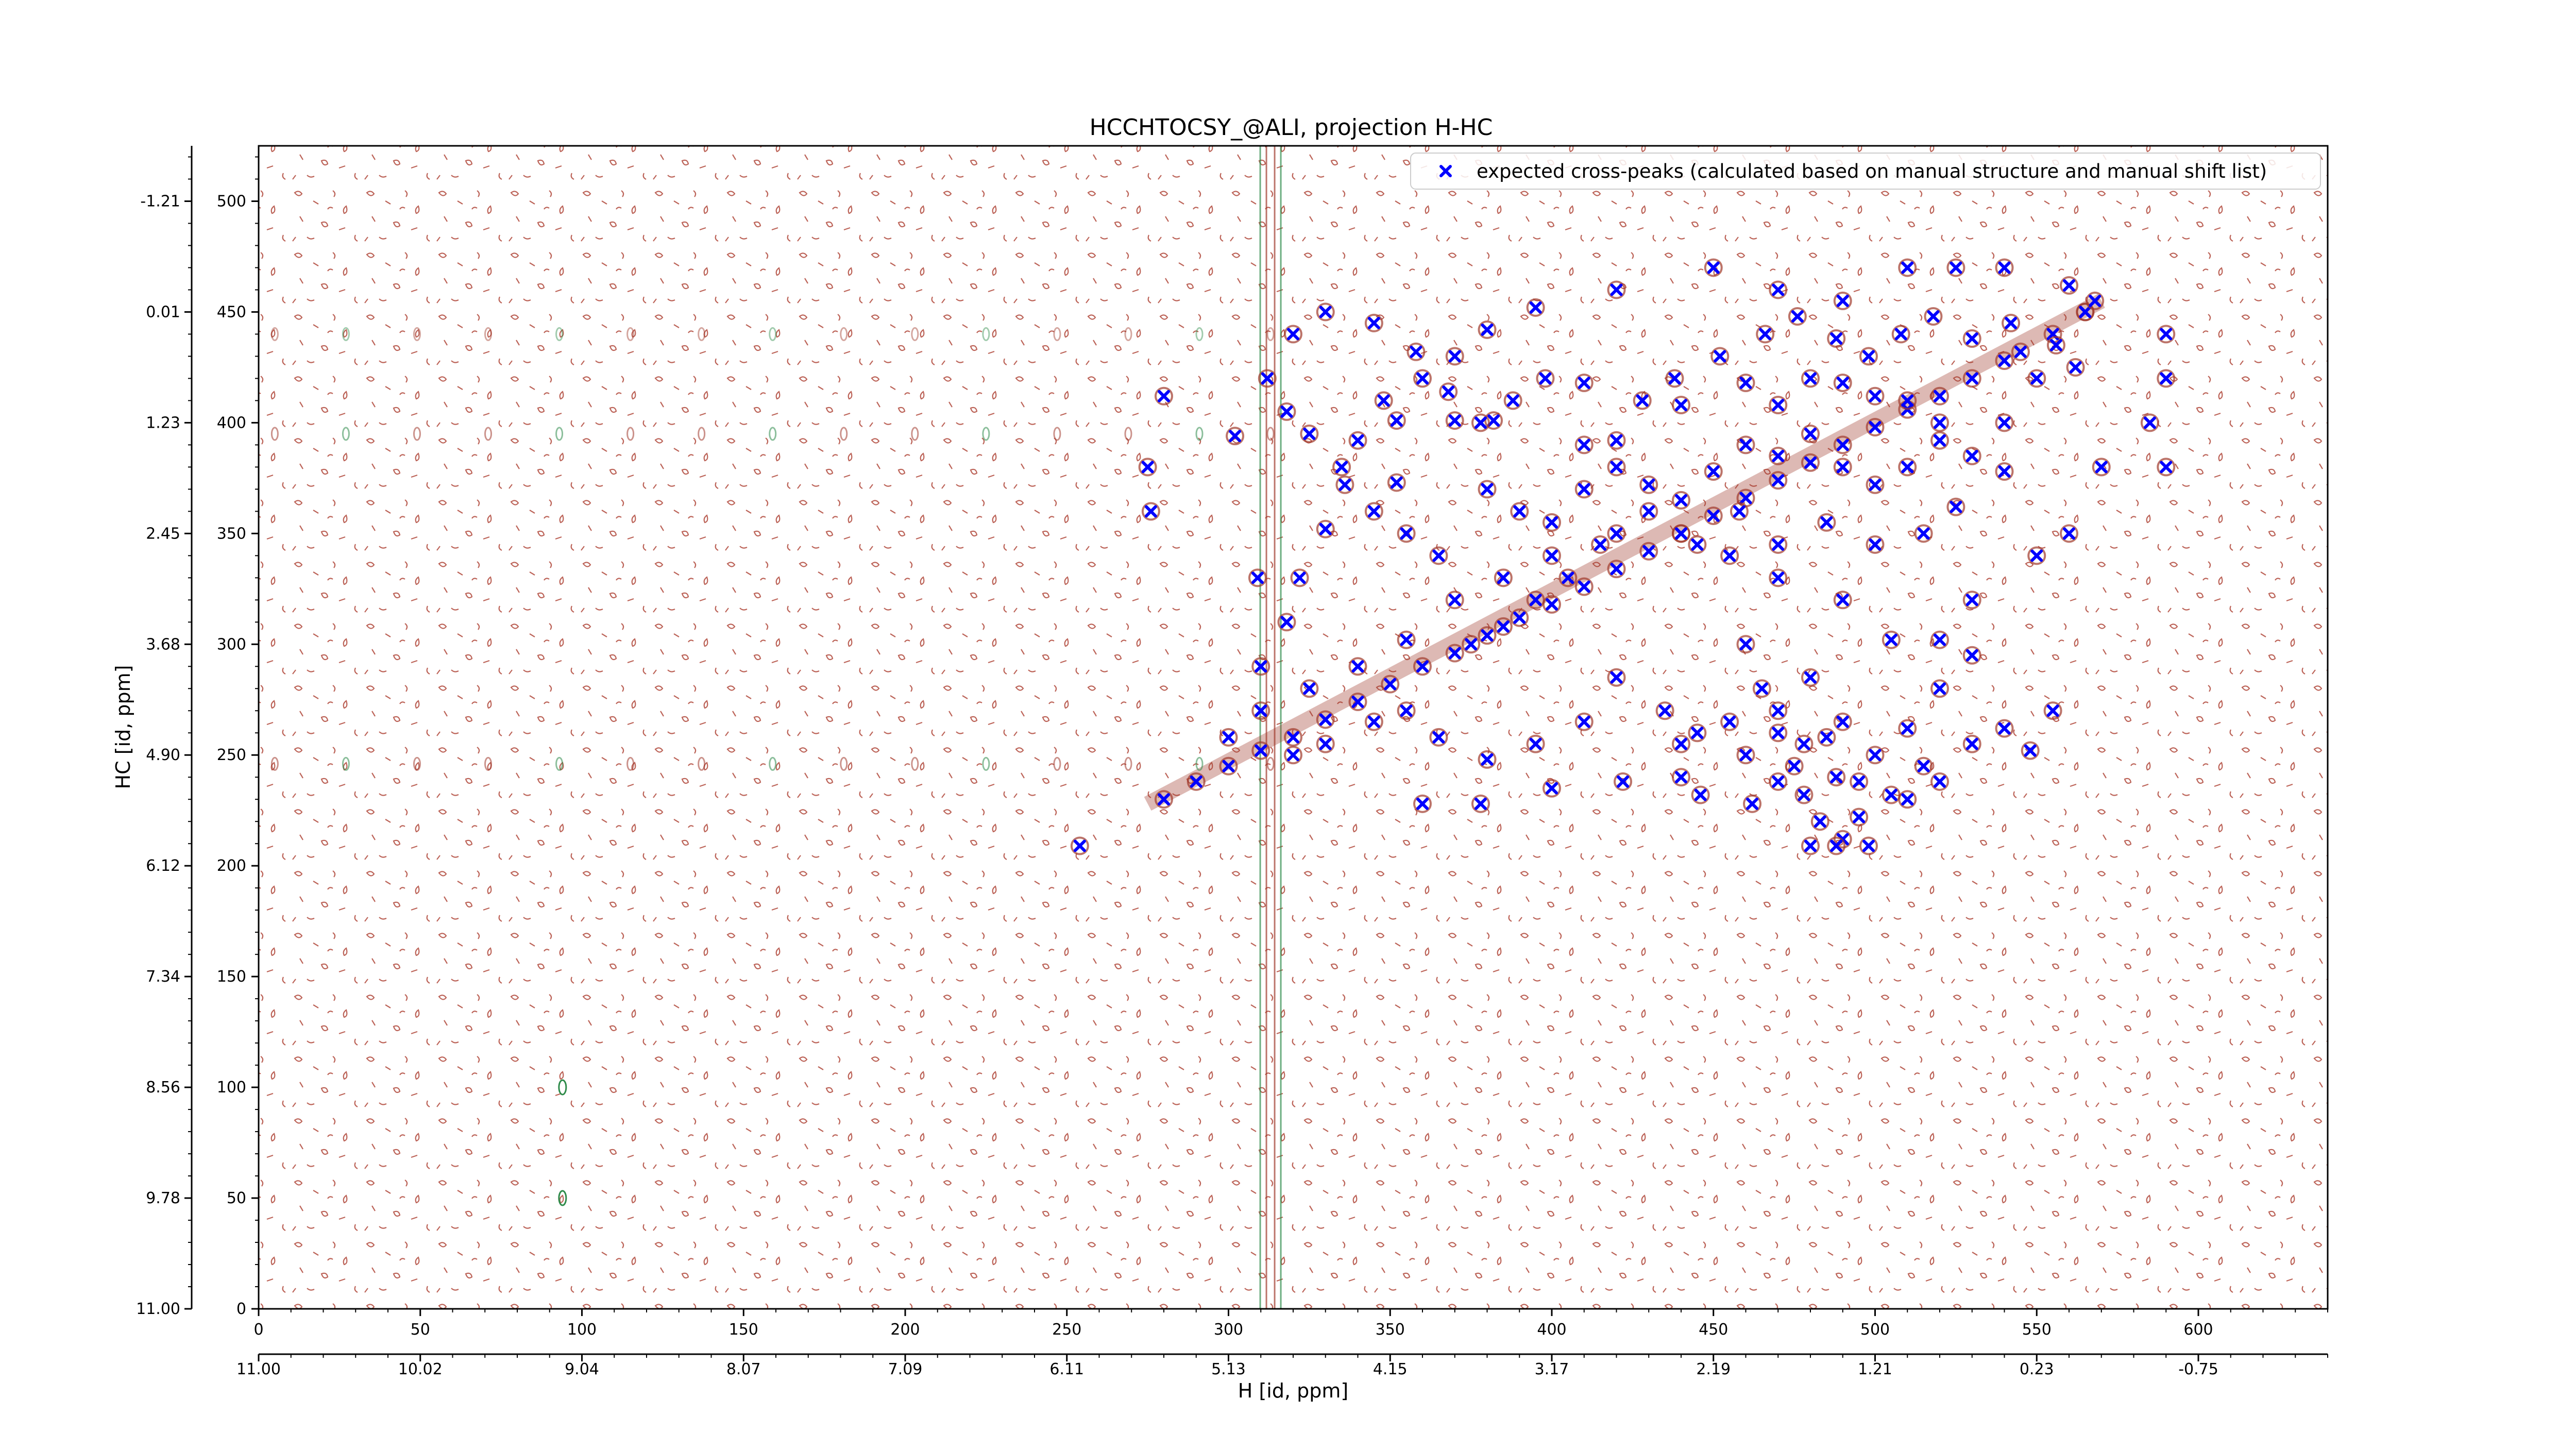 The image size is (2576, 1449). I want to click on x-ppm-tick-label: 11.00, so click(258, 1369).